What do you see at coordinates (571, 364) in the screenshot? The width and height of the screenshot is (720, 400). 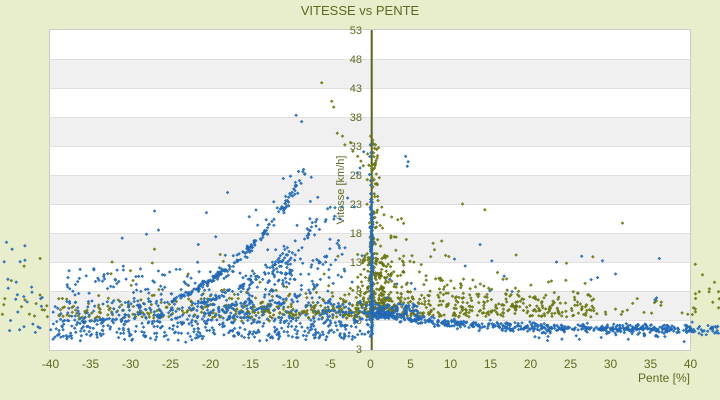 I see `svg-text: 25` at bounding box center [571, 364].